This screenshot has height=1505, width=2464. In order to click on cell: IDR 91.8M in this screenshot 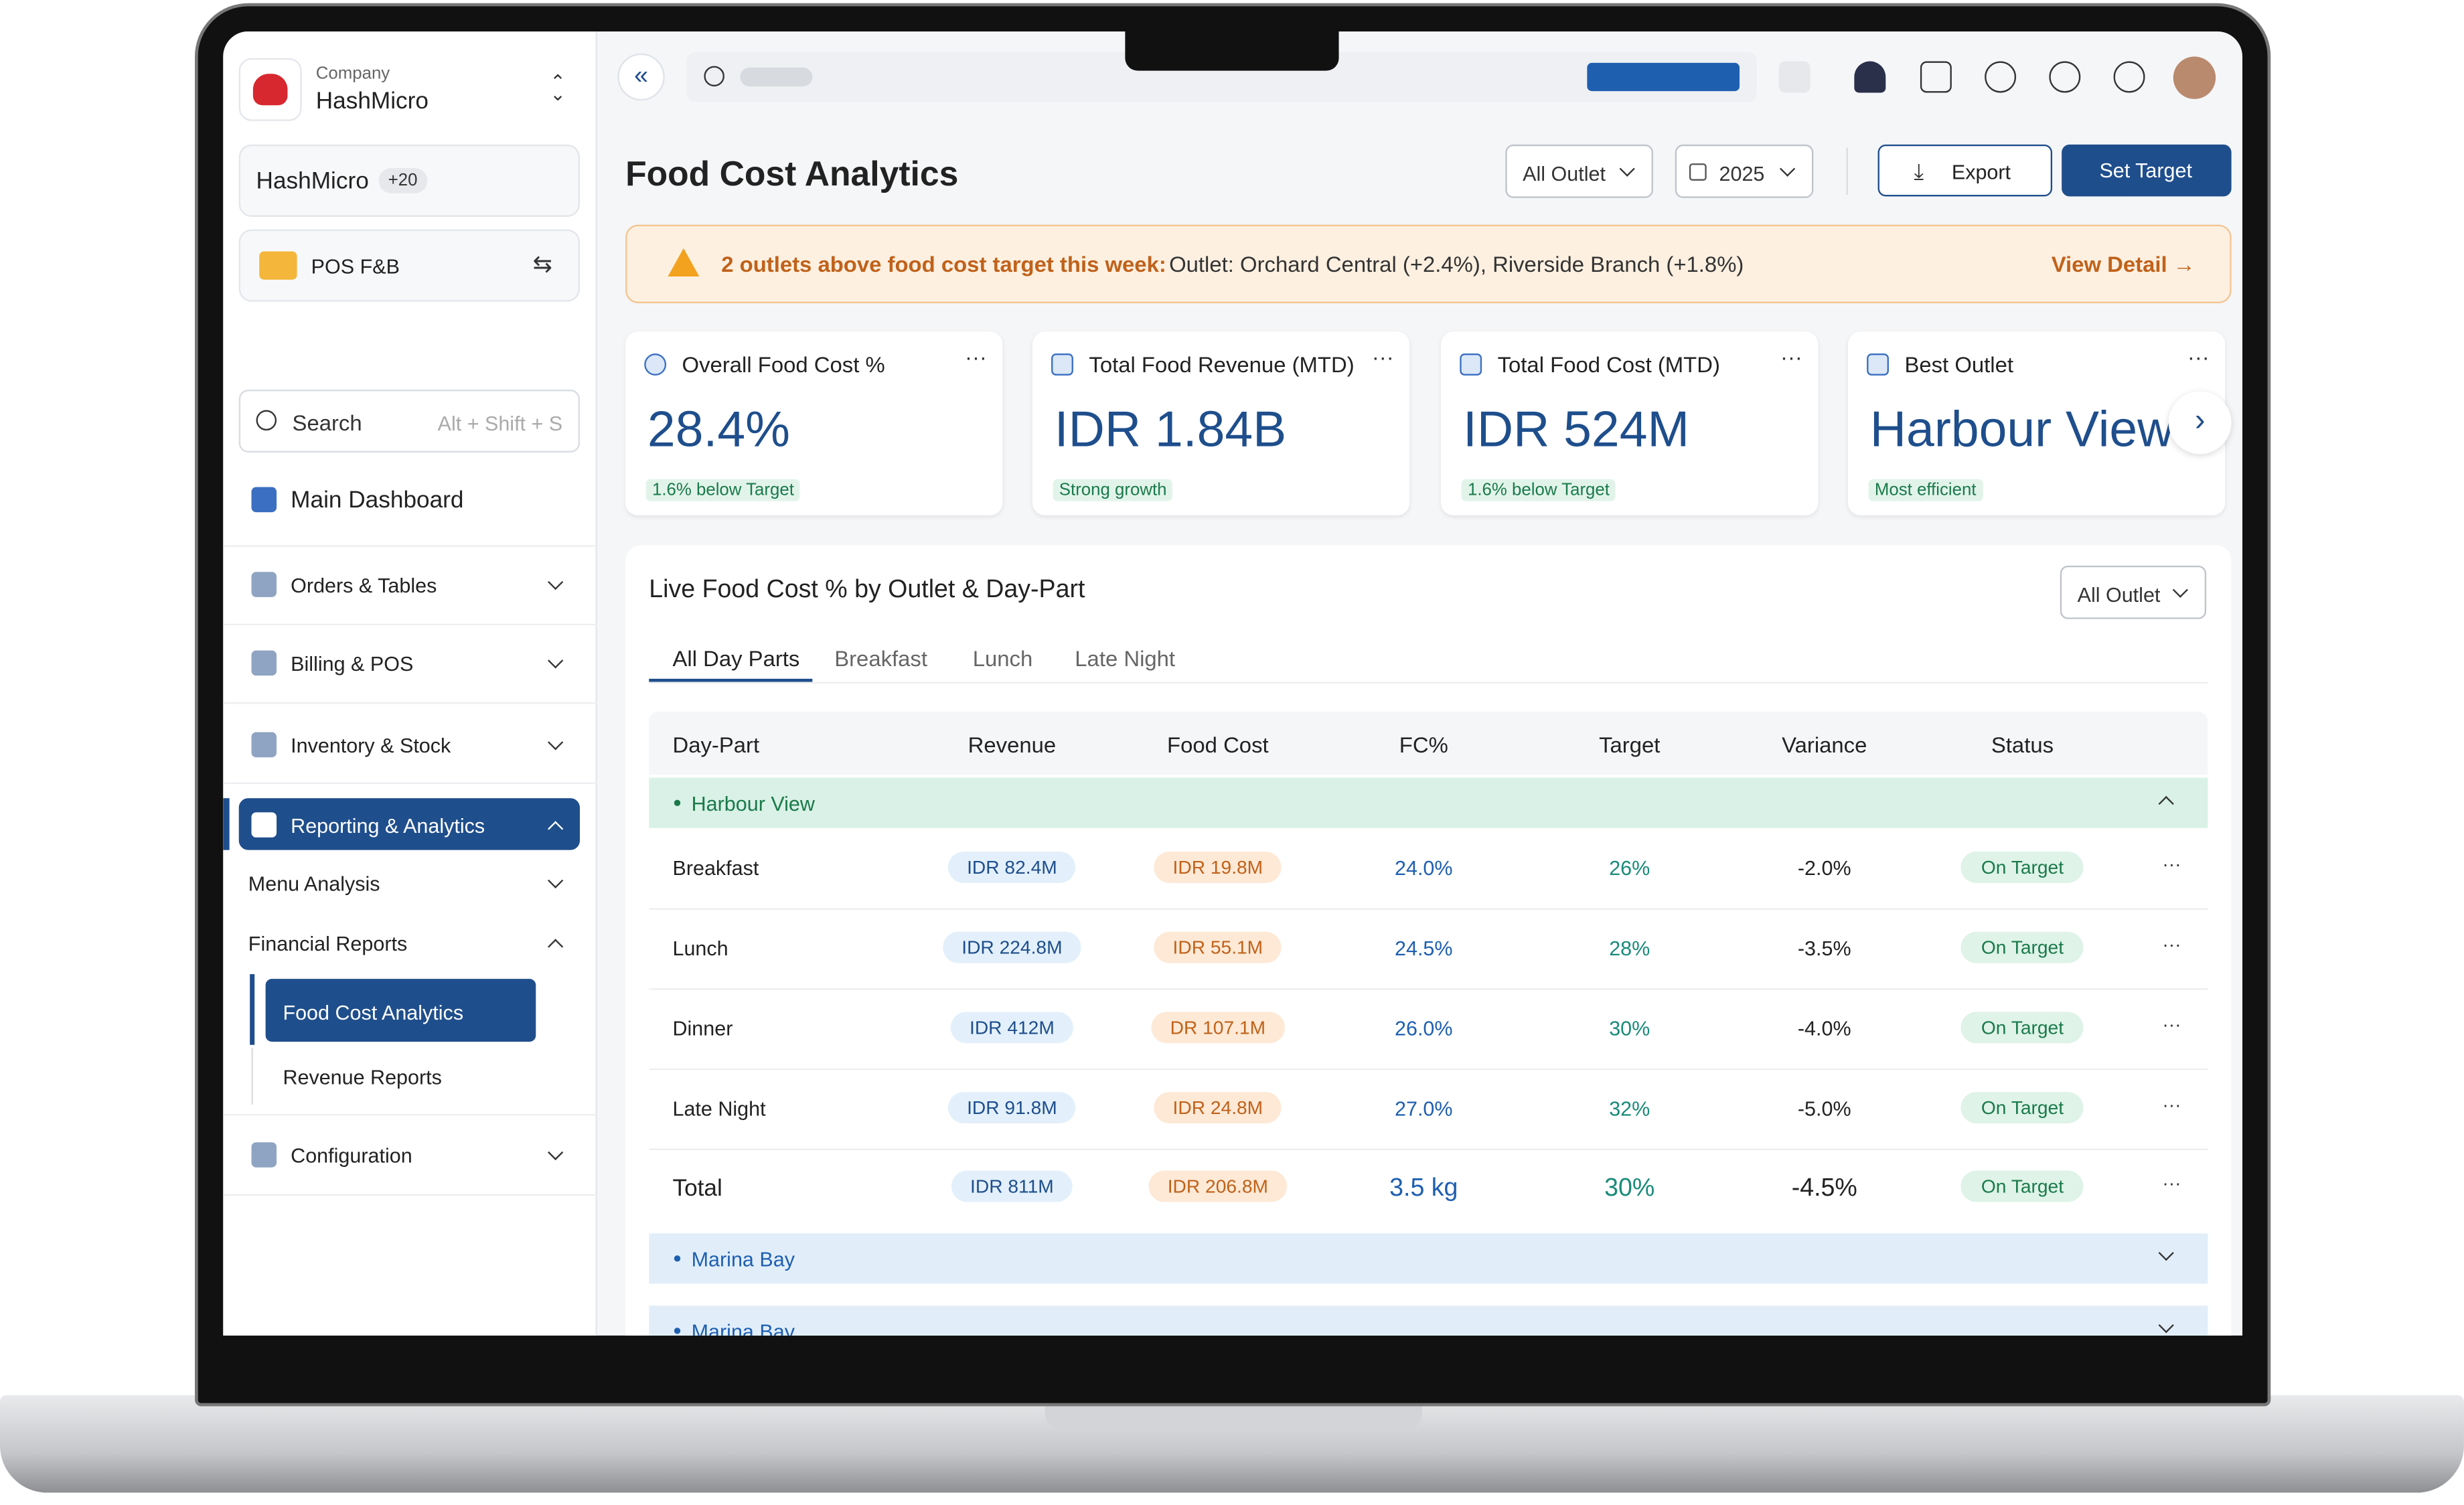, I will do `click(1011, 1108)`.